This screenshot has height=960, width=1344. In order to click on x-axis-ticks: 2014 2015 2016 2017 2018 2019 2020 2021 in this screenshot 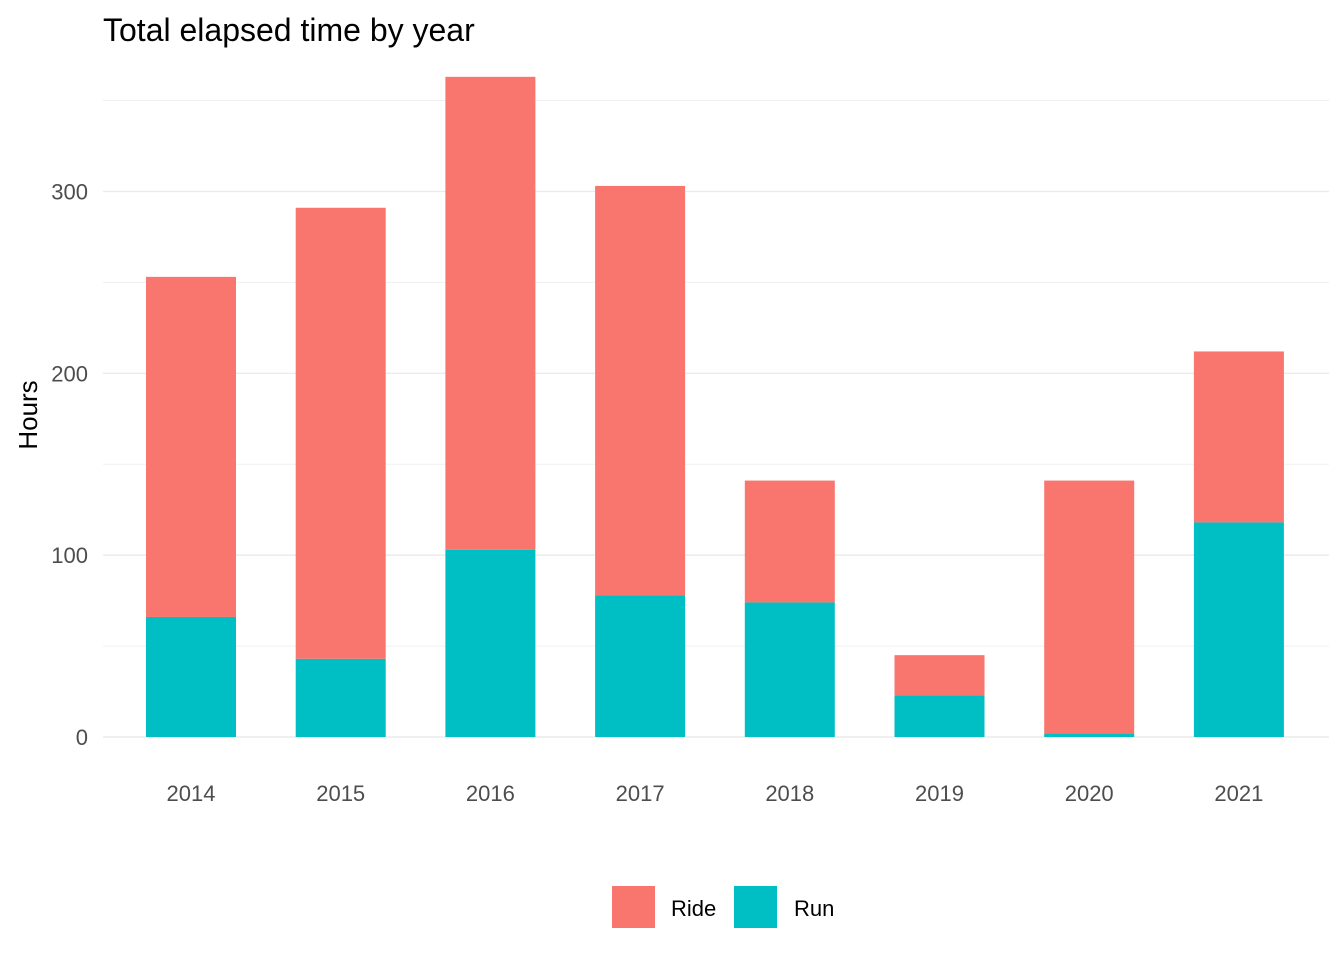, I will do `click(715, 793)`.